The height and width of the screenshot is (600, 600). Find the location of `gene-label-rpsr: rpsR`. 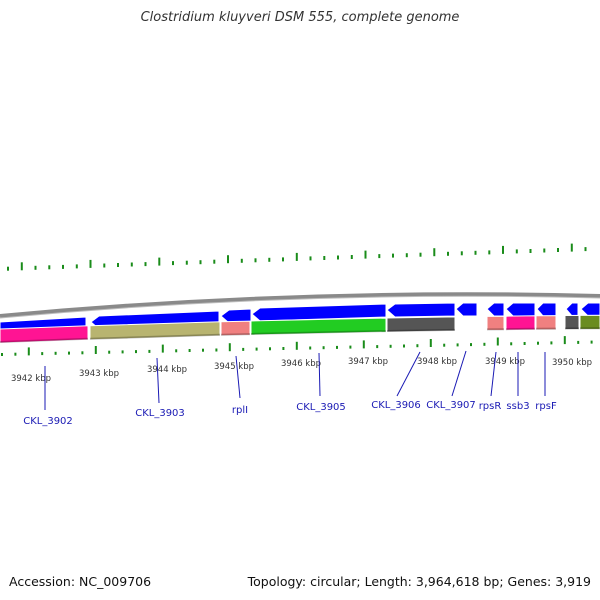

gene-label-rpsr: rpsR is located at coordinates (490, 406).